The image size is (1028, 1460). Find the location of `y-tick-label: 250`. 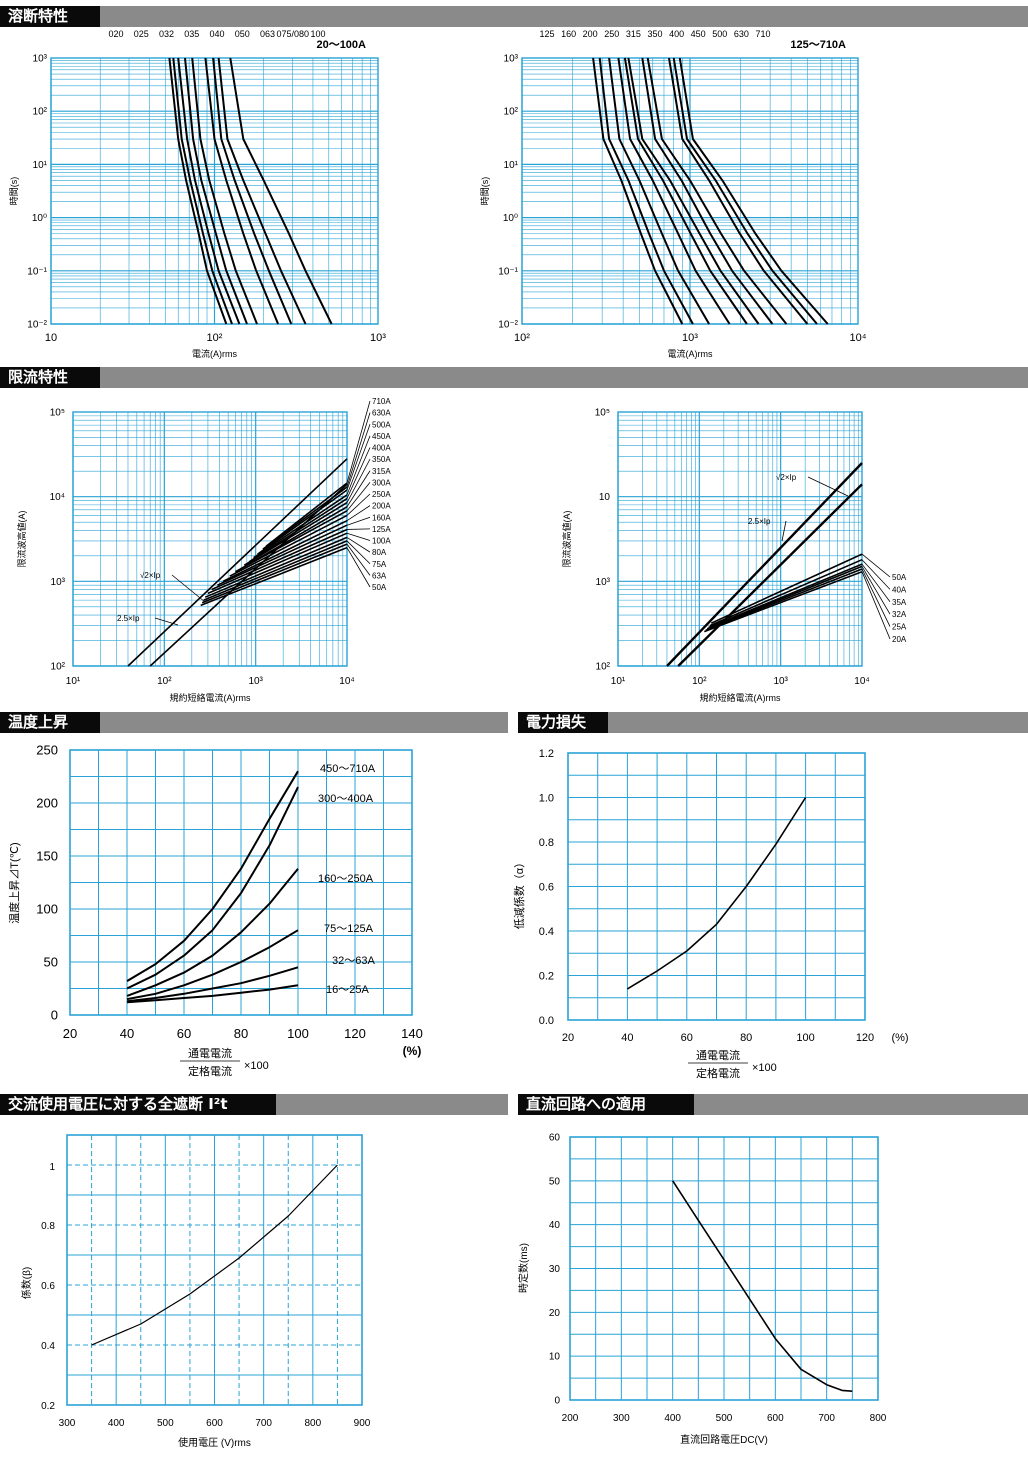

y-tick-label: 250 is located at coordinates (47, 750).